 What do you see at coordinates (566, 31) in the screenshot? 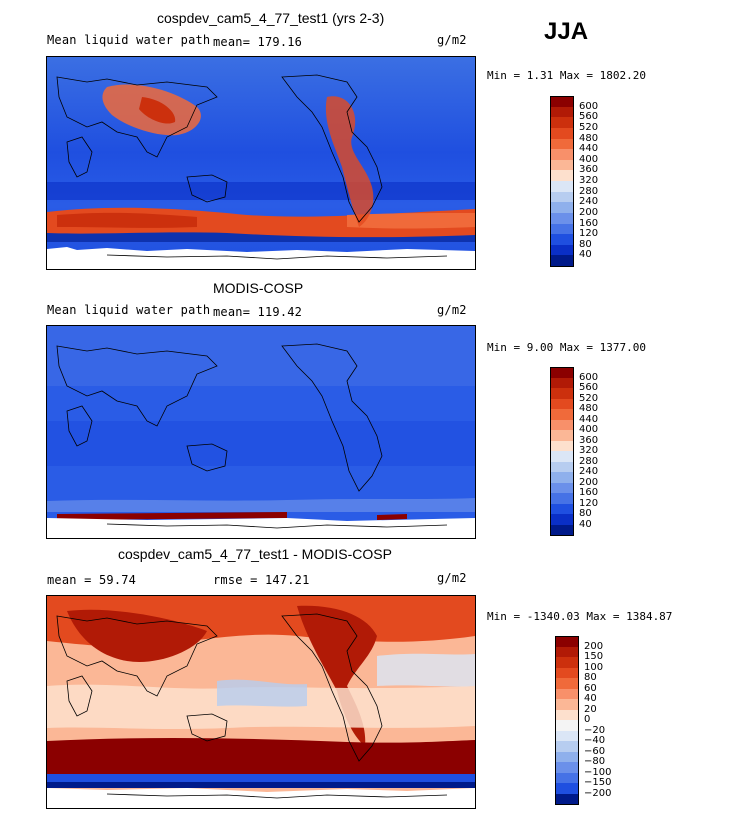
I see `season-label: JJA` at bounding box center [566, 31].